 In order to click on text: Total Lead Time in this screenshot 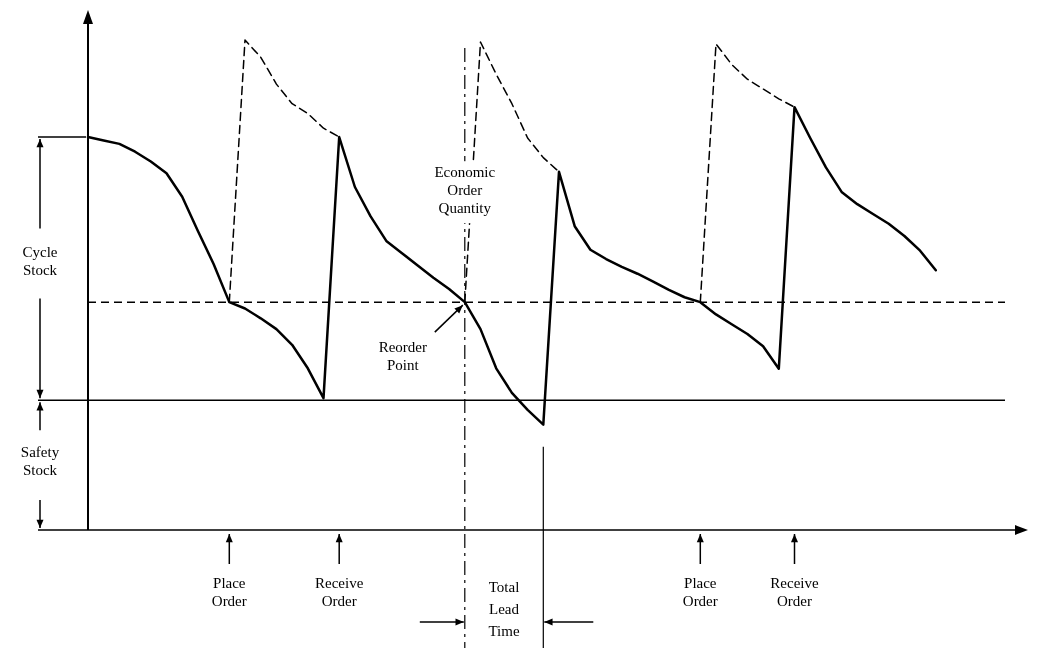, I will do `click(504, 609)`.